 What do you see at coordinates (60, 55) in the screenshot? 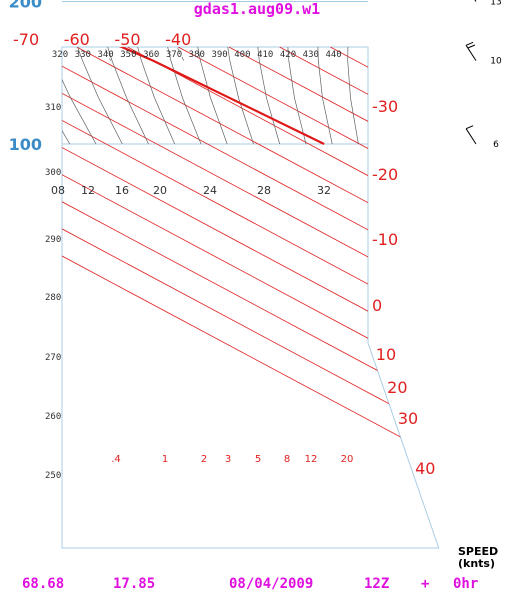
I see `theta-top-label: 320` at bounding box center [60, 55].